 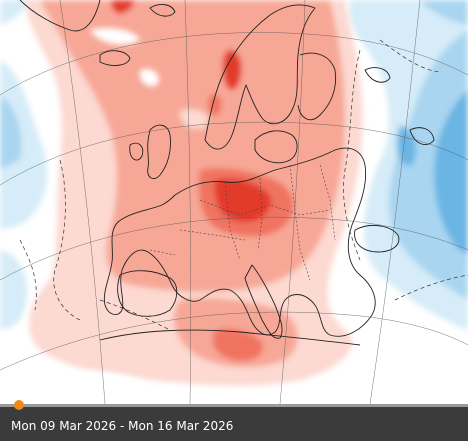 I want to click on date-range-label: Mon 09 Mar 2026 - Mon 16 Mar 2026, so click(x=122, y=426).